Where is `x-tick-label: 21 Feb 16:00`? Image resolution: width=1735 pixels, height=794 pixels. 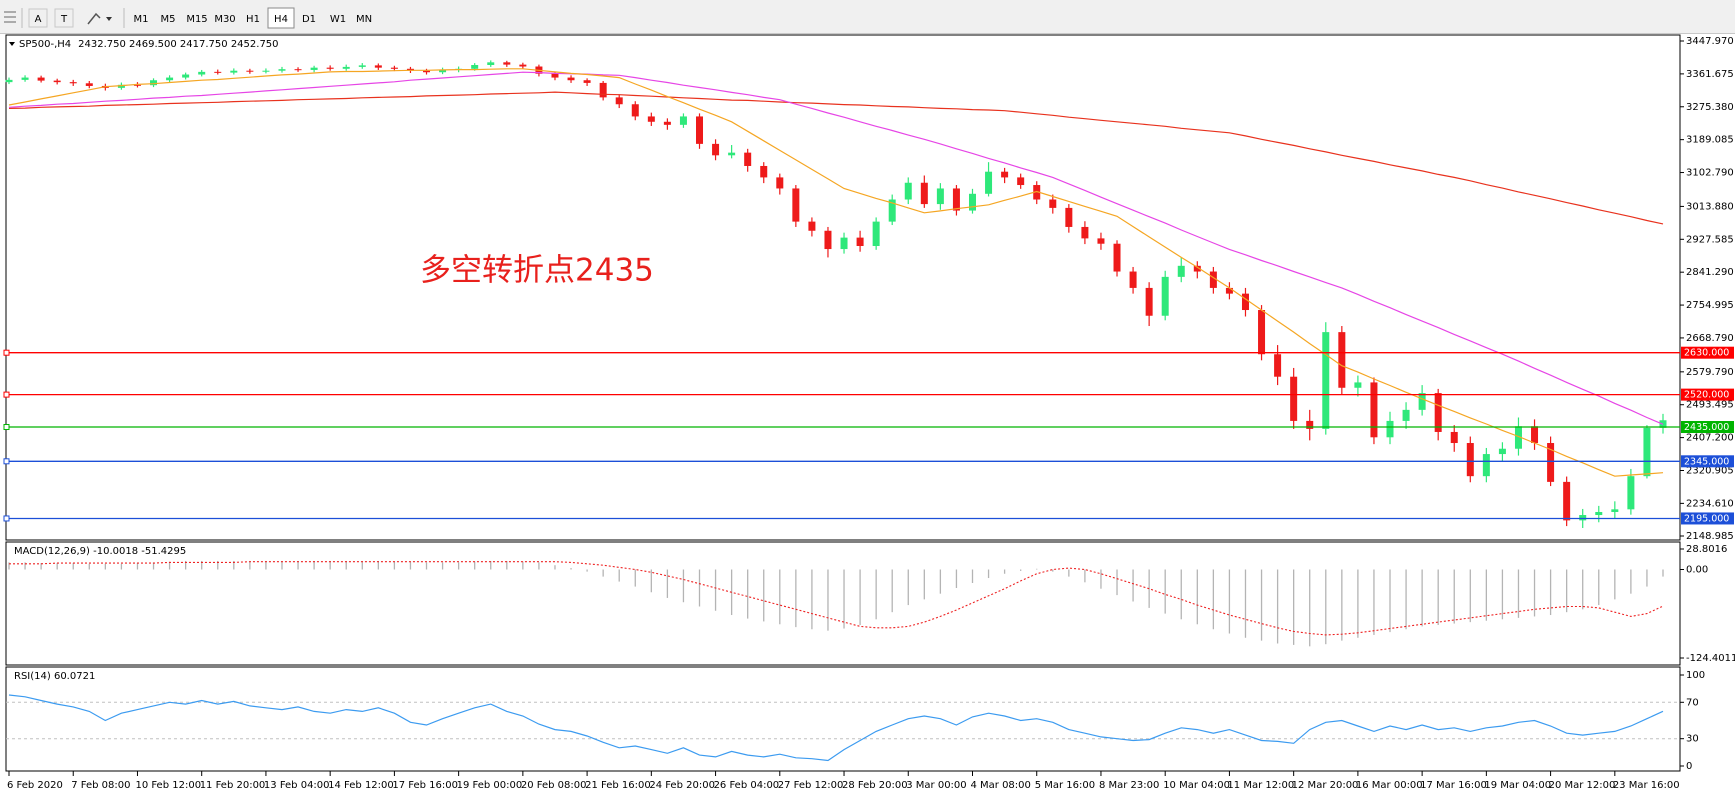 x-tick-label: 21 Feb 16:00 is located at coordinates (618, 785).